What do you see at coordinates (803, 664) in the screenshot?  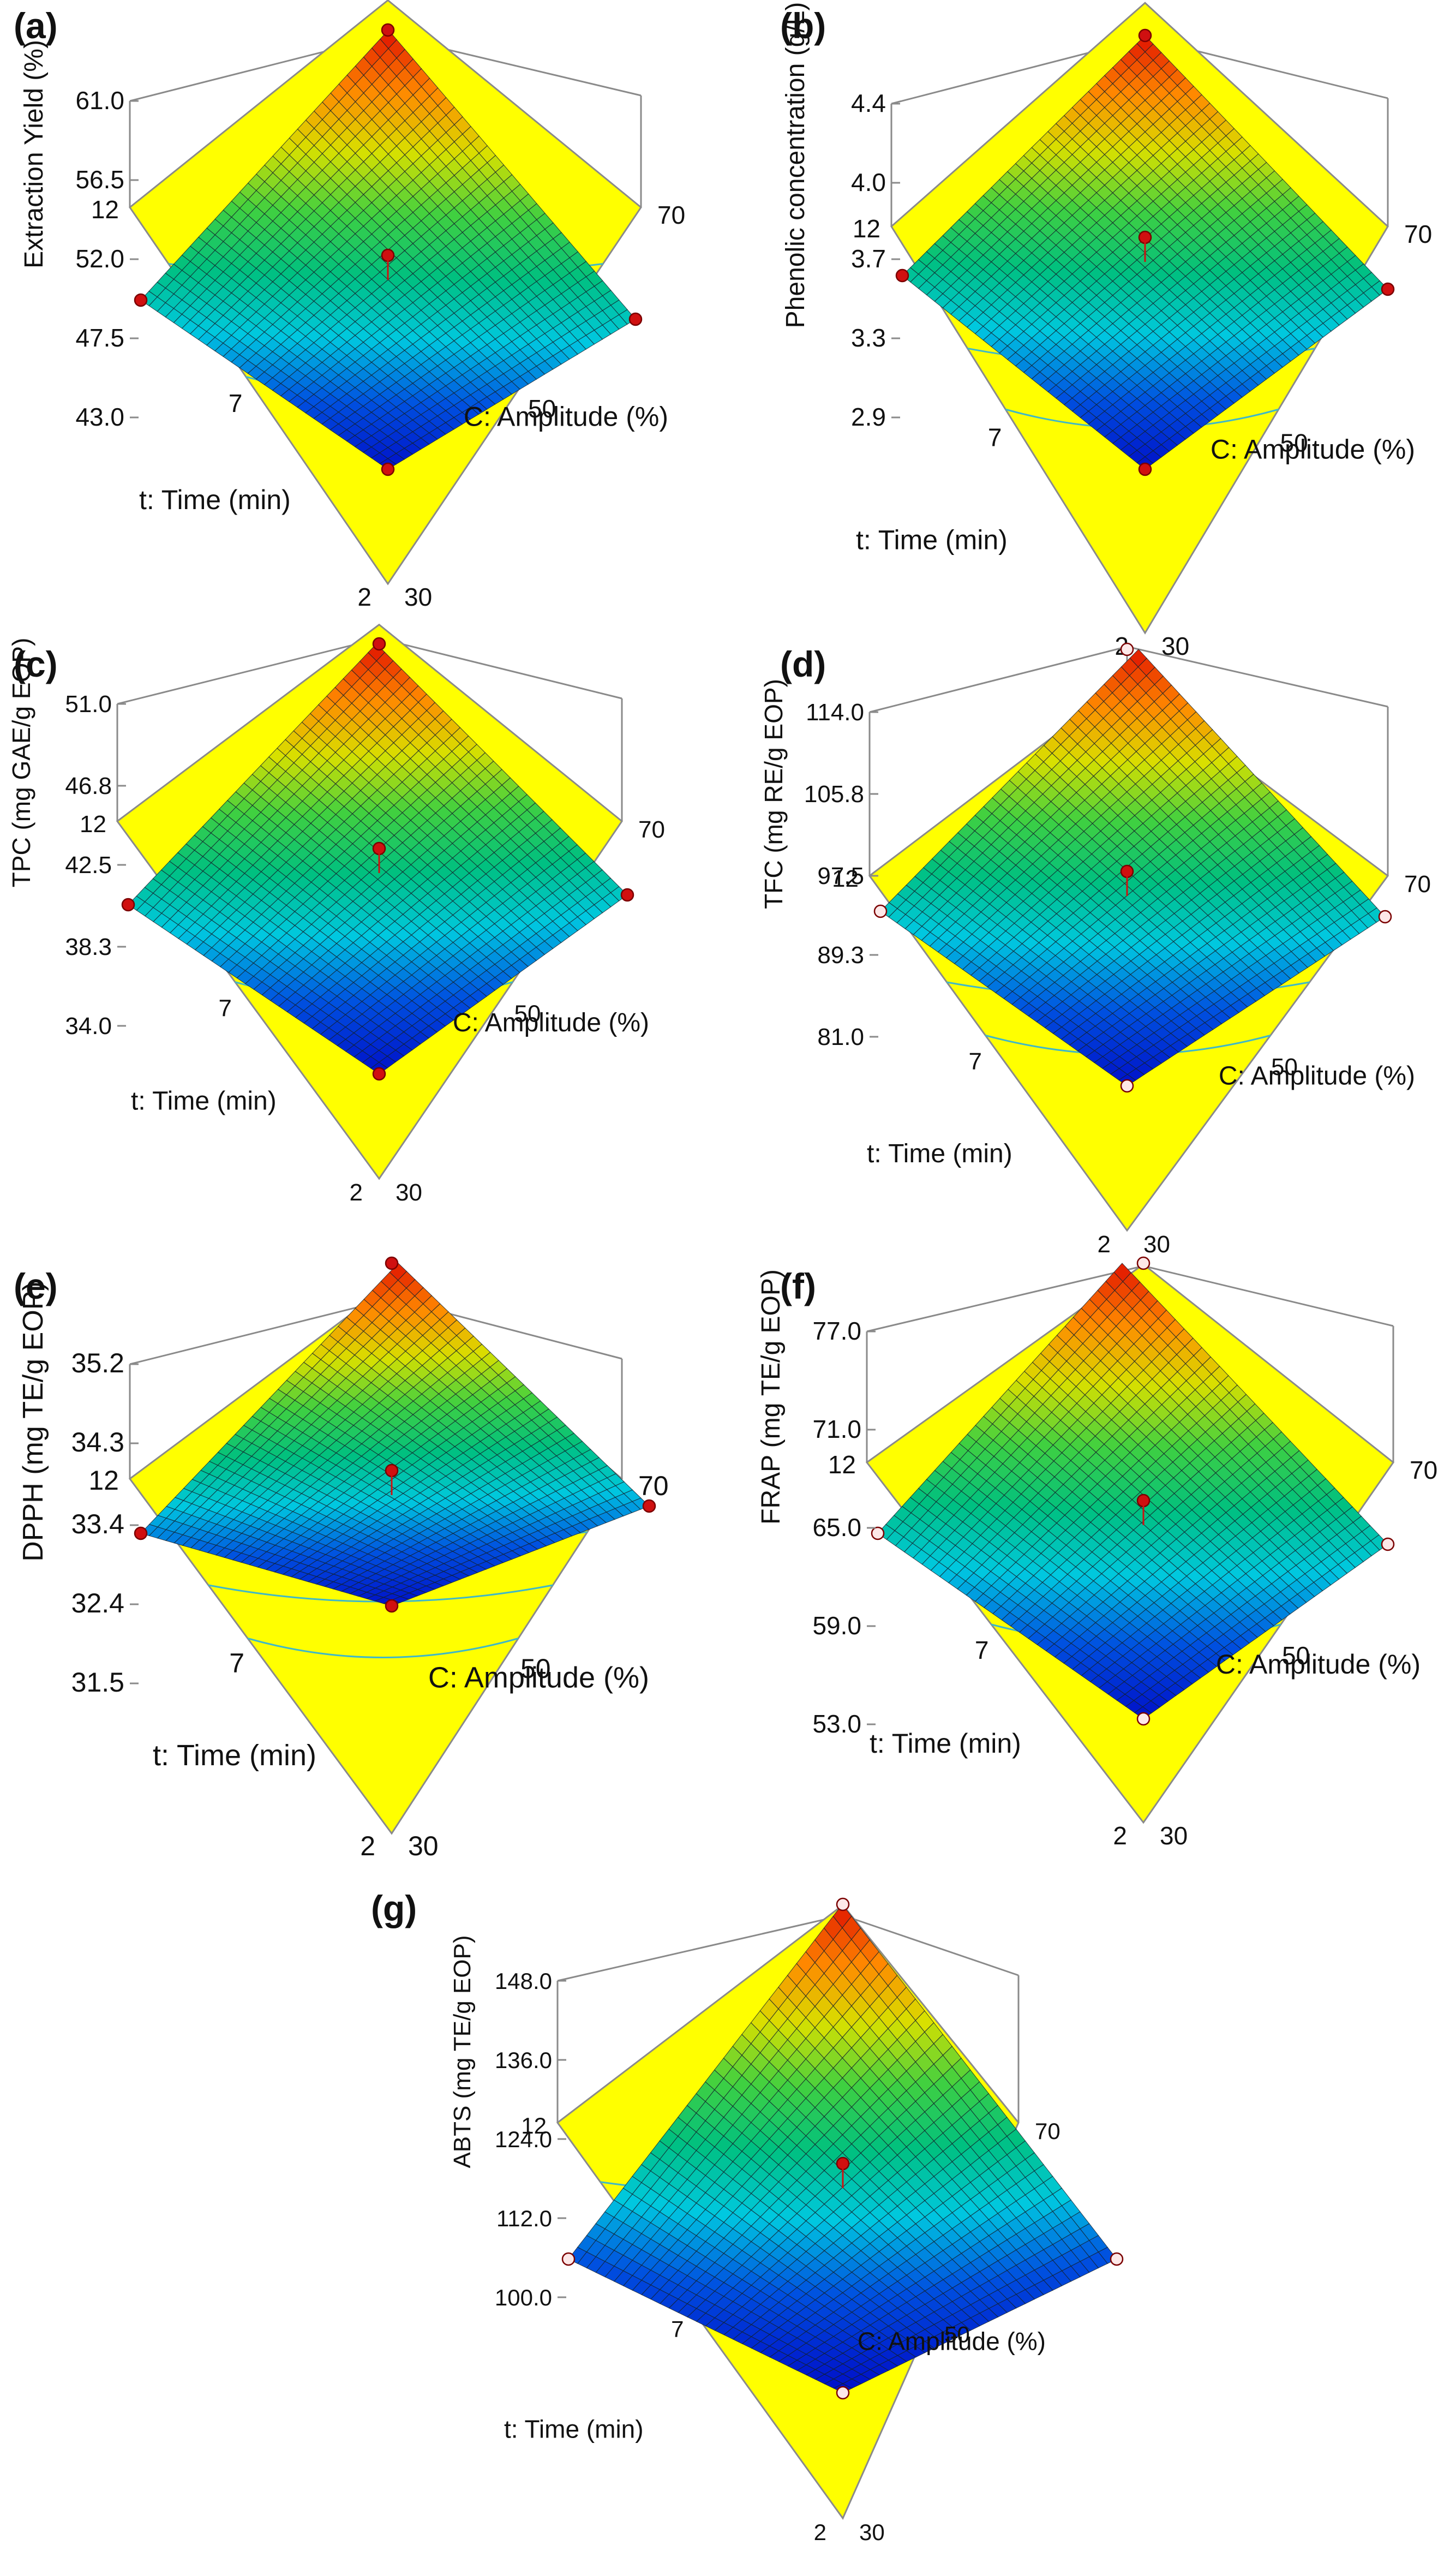 I see `panel-label: (d)` at bounding box center [803, 664].